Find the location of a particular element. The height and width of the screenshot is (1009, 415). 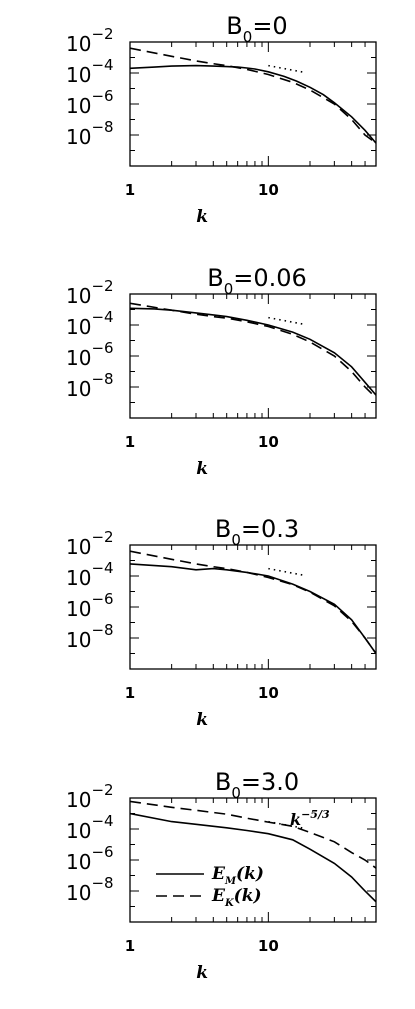

legend-label: EM(k) is located at coordinates (237, 875).